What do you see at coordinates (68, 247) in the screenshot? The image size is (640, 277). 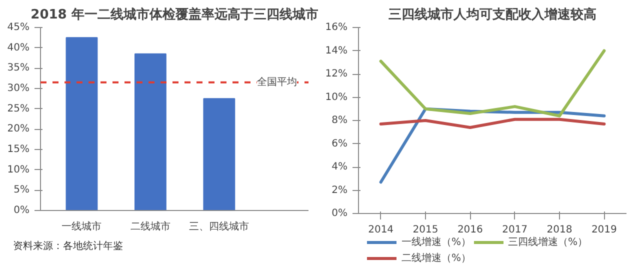 I see `text: 资料来源：各地统计年鉴` at bounding box center [68, 247].